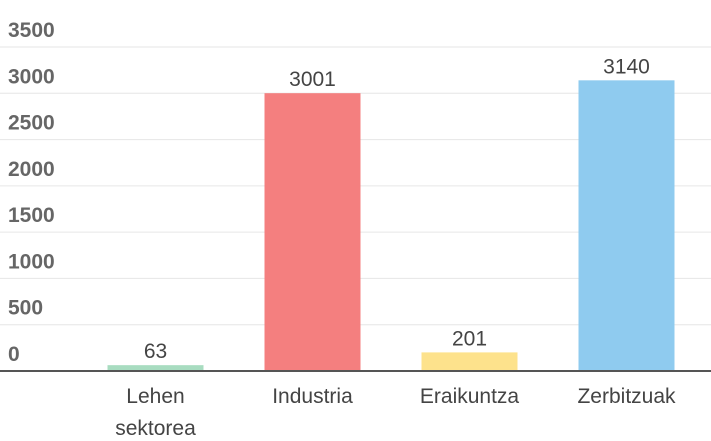 The height and width of the screenshot is (441, 711). Describe the element at coordinates (312, 79) in the screenshot. I see `value-label: 3001` at that location.